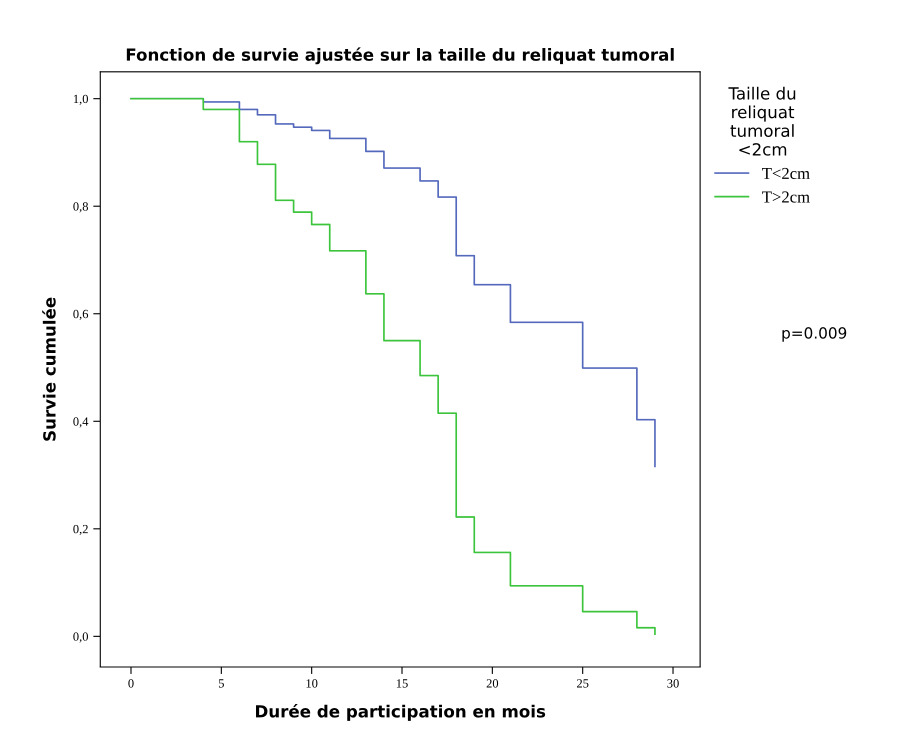  What do you see at coordinates (221, 683) in the screenshot?
I see `x-tick-label: 5` at bounding box center [221, 683].